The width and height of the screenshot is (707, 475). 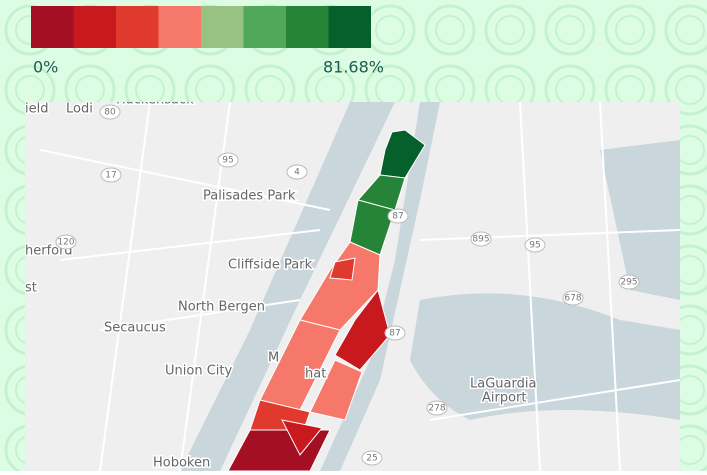 What do you see at coordinates (79, 109) in the screenshot?
I see `place-label: Lodi` at bounding box center [79, 109].